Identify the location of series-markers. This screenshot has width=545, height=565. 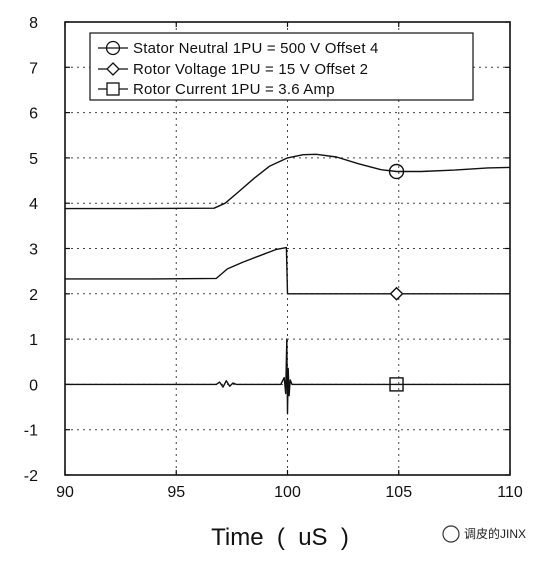
(396, 277).